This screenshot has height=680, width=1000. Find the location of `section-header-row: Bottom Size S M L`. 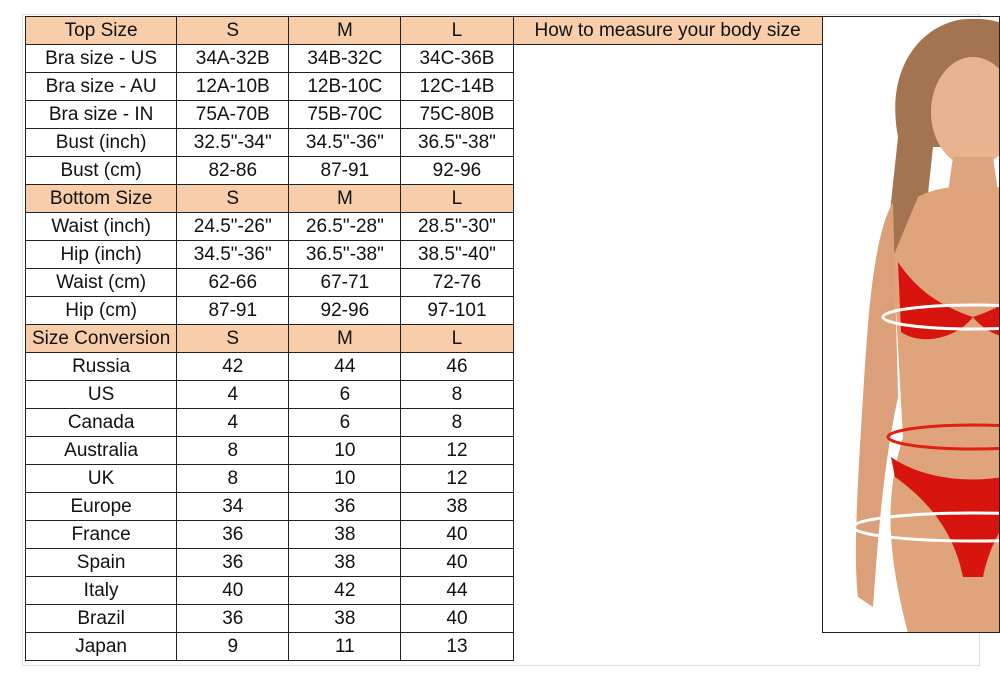

section-header-row: Bottom Size S M L is located at coordinates (512, 198).